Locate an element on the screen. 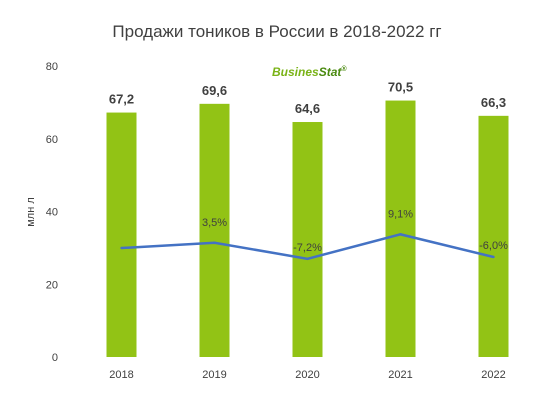 The image size is (555, 409). x-tick-label: 2022 is located at coordinates (493, 375).